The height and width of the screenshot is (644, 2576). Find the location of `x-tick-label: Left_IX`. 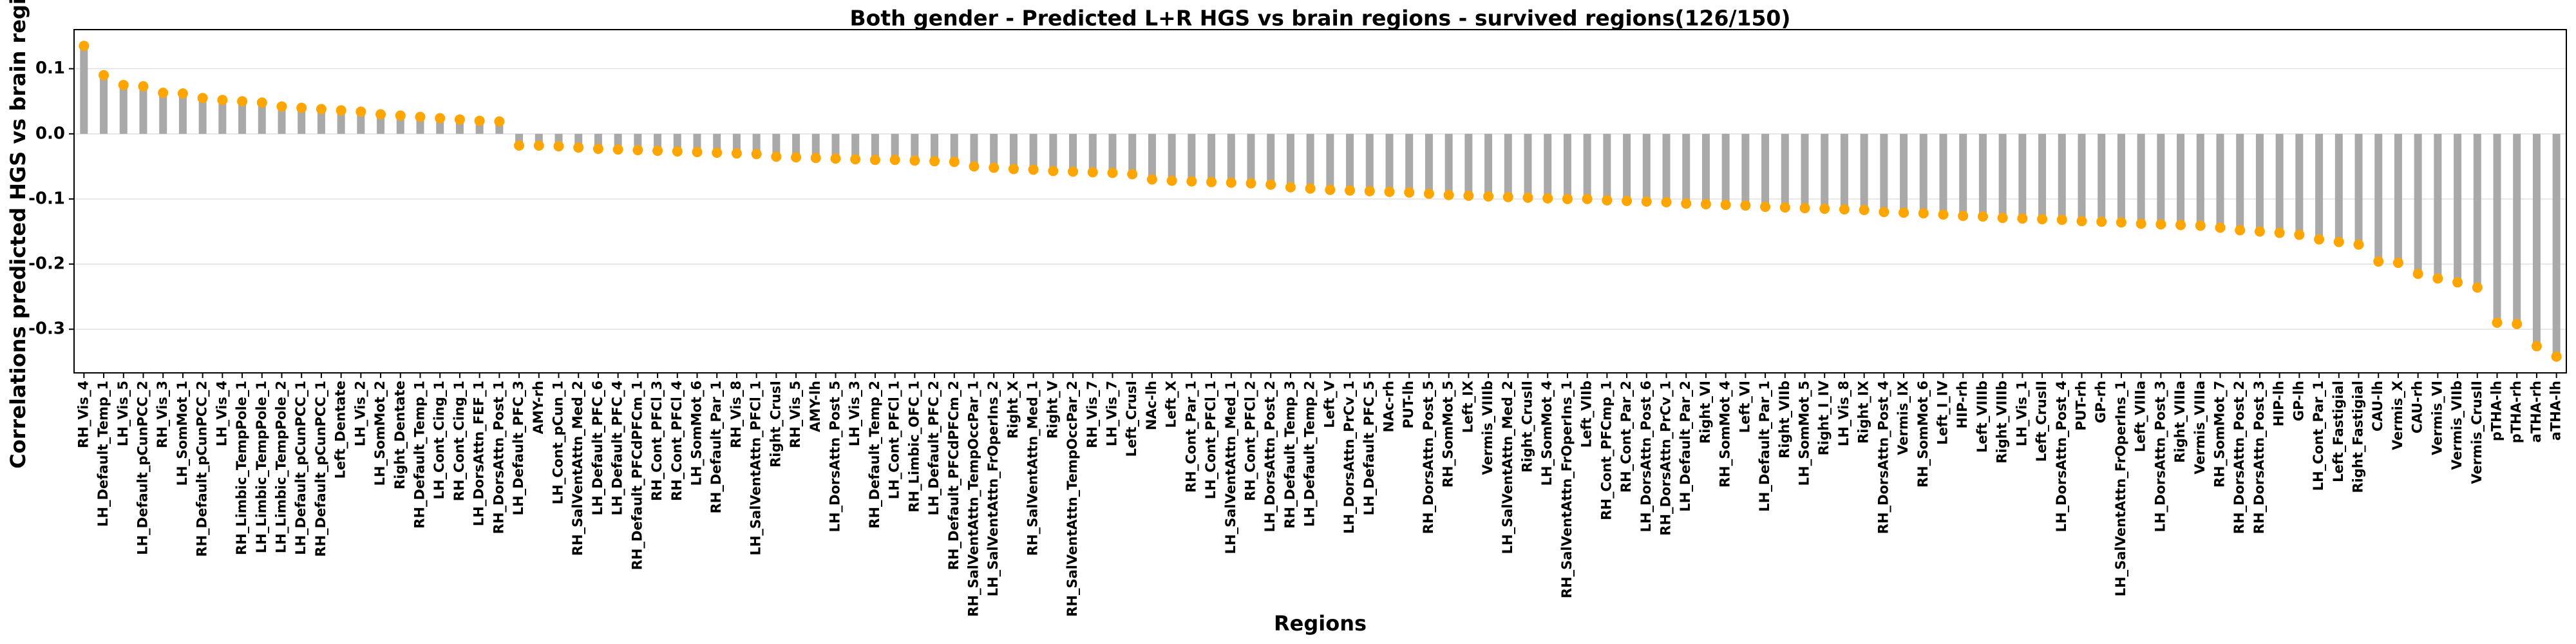

x-tick-label: Left_IX is located at coordinates (1467, 407).